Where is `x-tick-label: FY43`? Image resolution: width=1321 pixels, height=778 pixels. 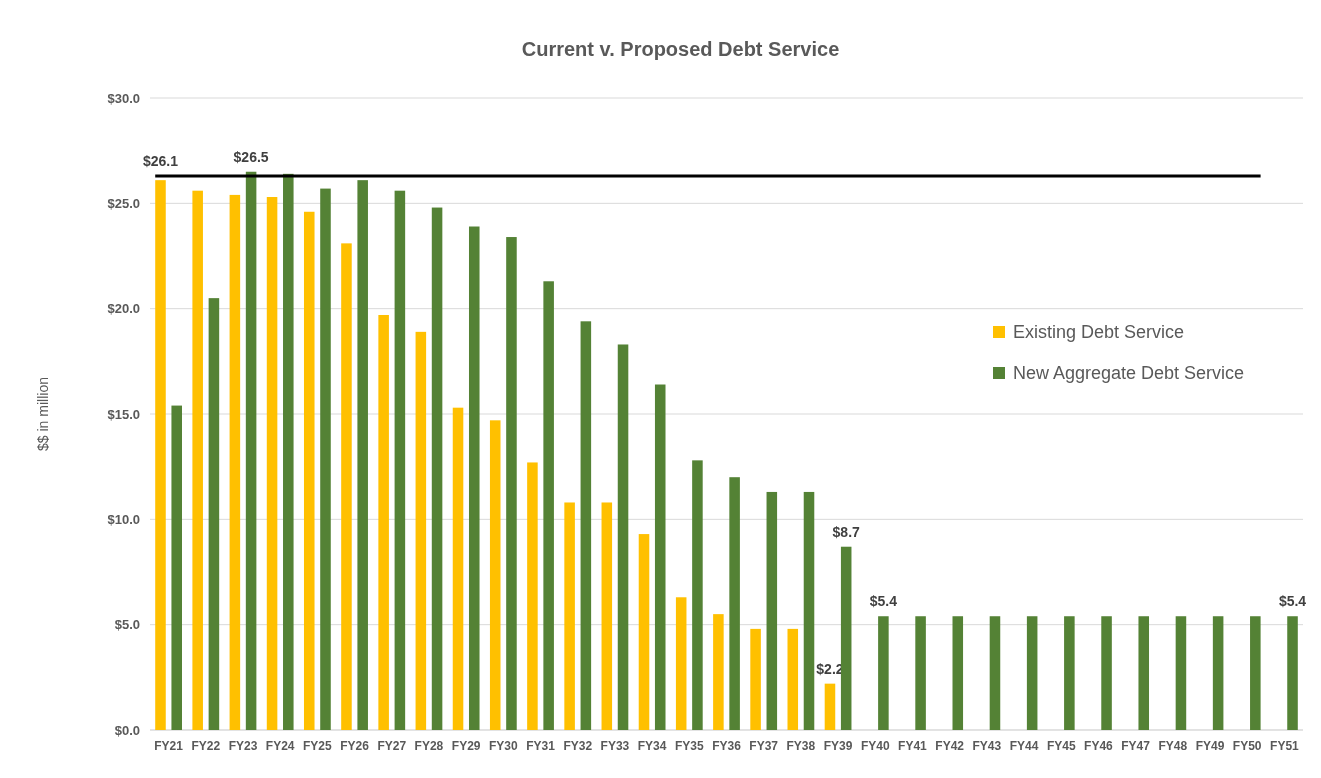 x-tick-label: FY43 is located at coordinates (987, 746).